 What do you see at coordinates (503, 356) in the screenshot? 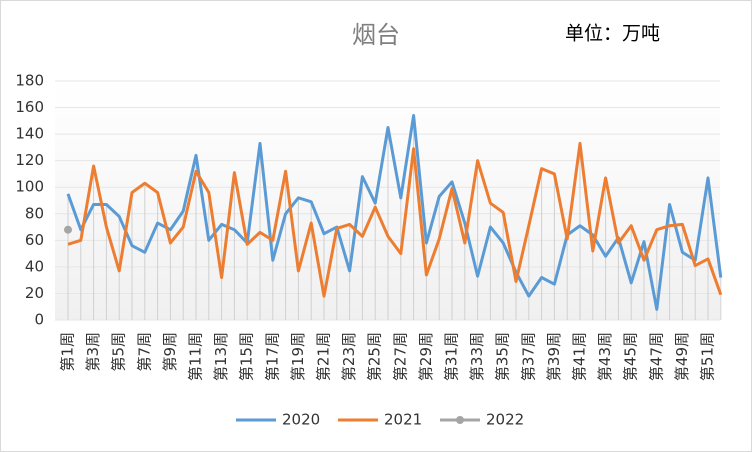
I see `x-tick-label: 第35周` at bounding box center [503, 356].